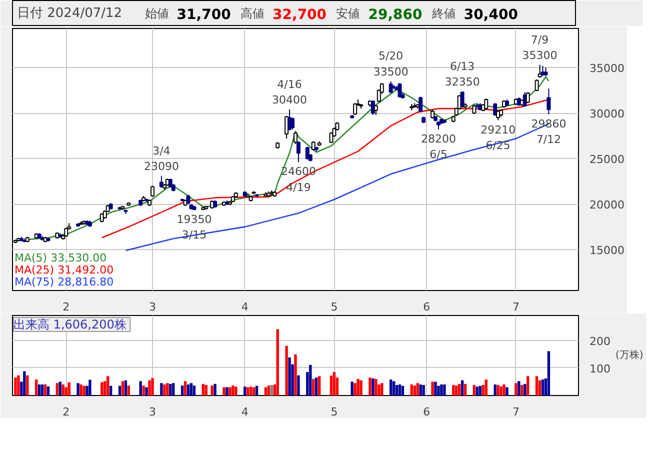  Describe the element at coordinates (161, 158) in the screenshot. I see `annotation: 3/4 23090` at that location.